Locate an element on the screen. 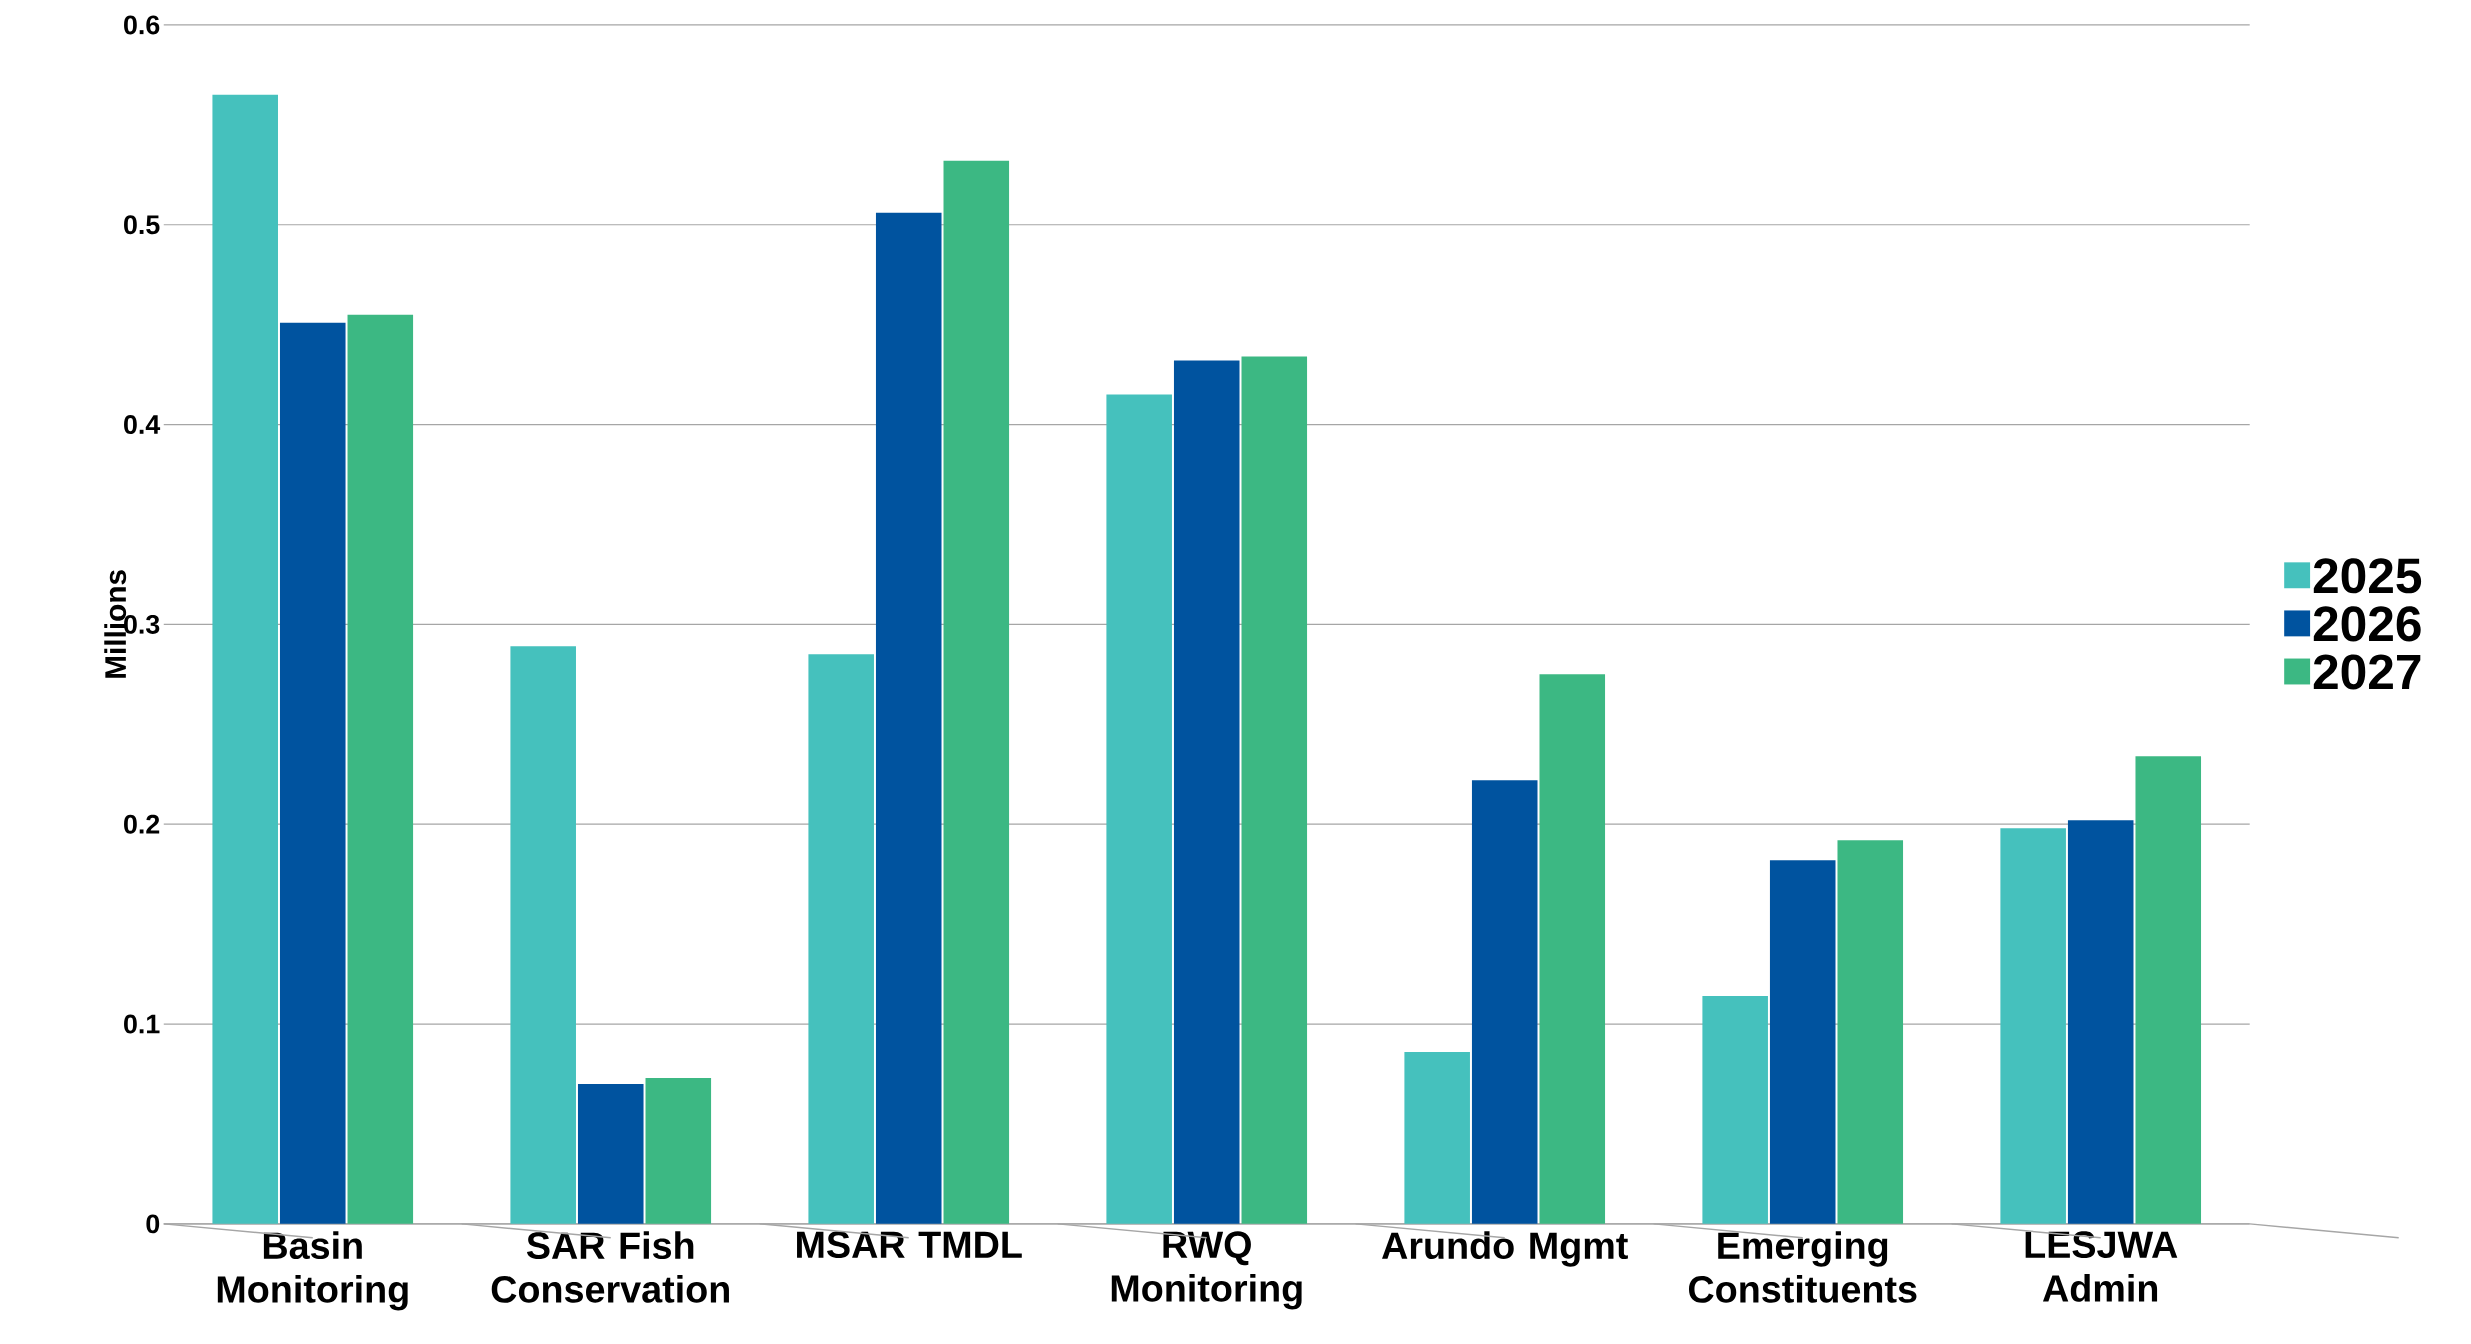  y-tick-label: 0 is located at coordinates (153, 1224).